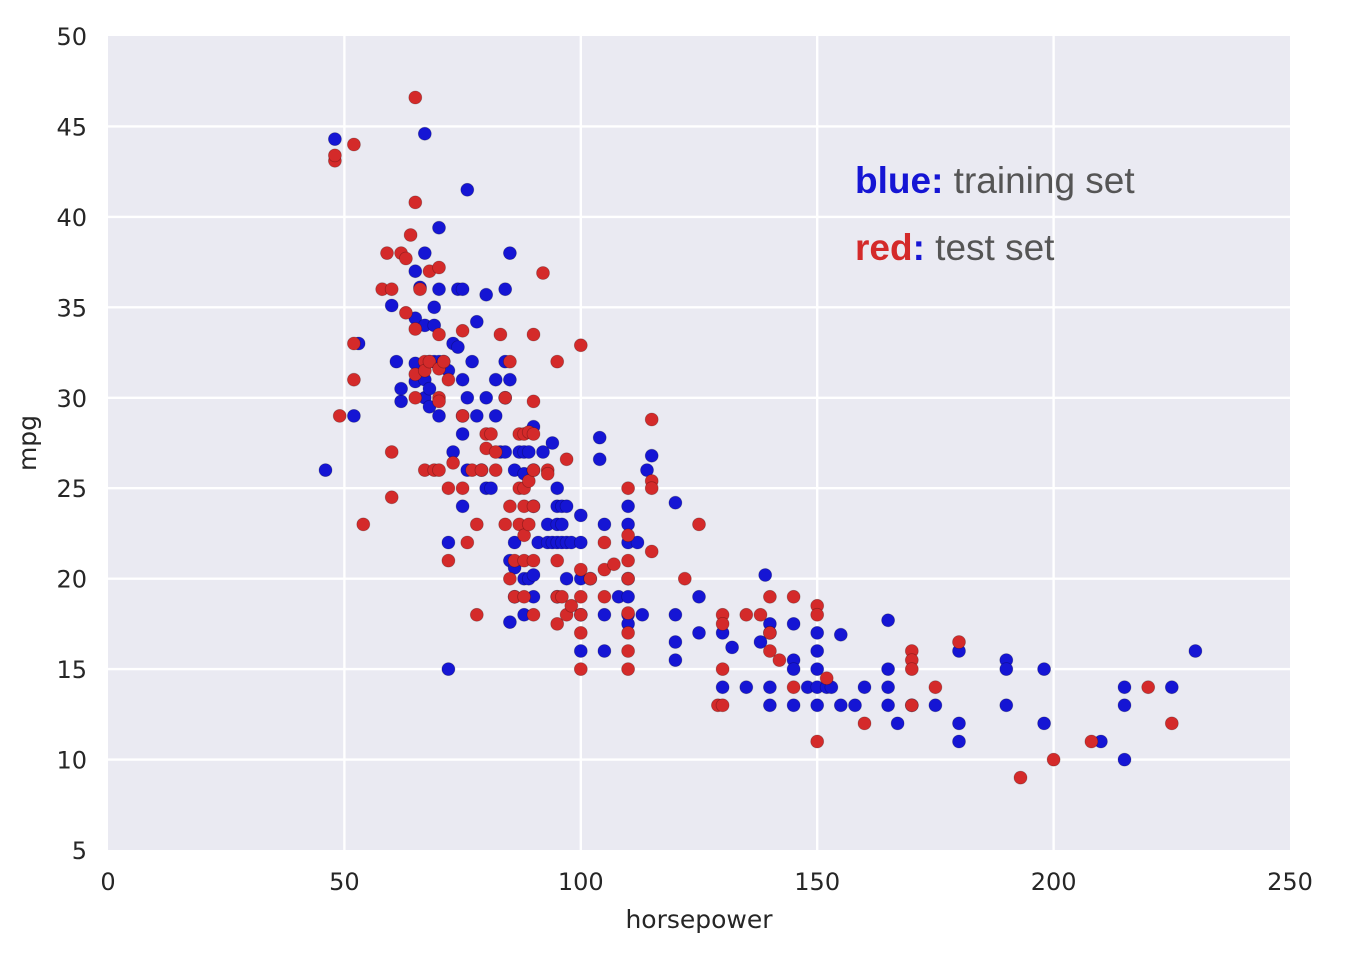 The height and width of the screenshot is (962, 1354). What do you see at coordinates (71, 399) in the screenshot?
I see `y-tick-label: 30` at bounding box center [71, 399].